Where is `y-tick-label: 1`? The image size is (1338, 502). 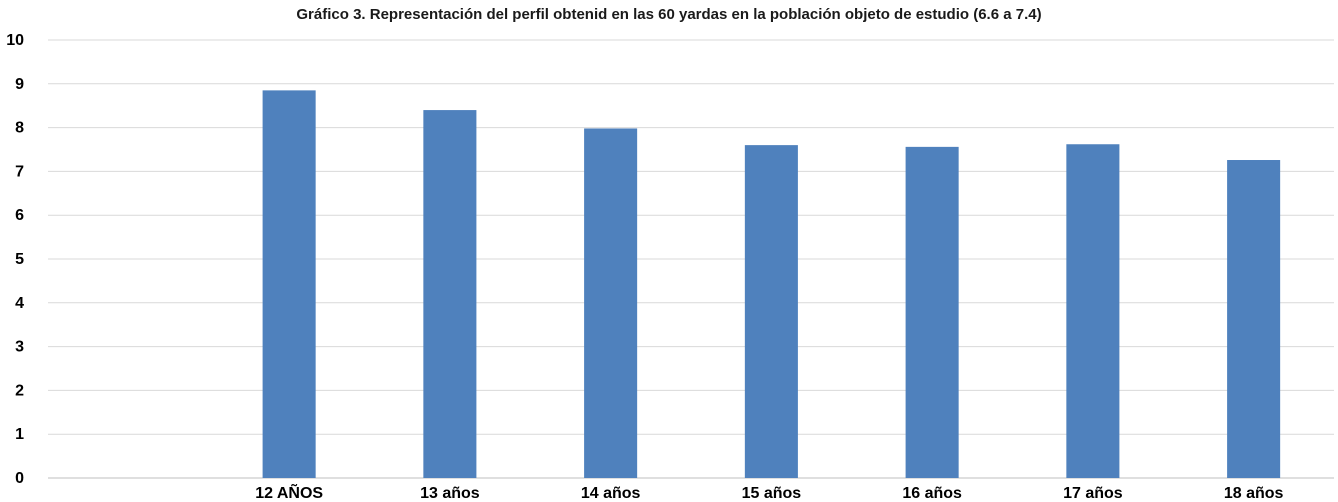
y-tick-label: 1 is located at coordinates (19, 434).